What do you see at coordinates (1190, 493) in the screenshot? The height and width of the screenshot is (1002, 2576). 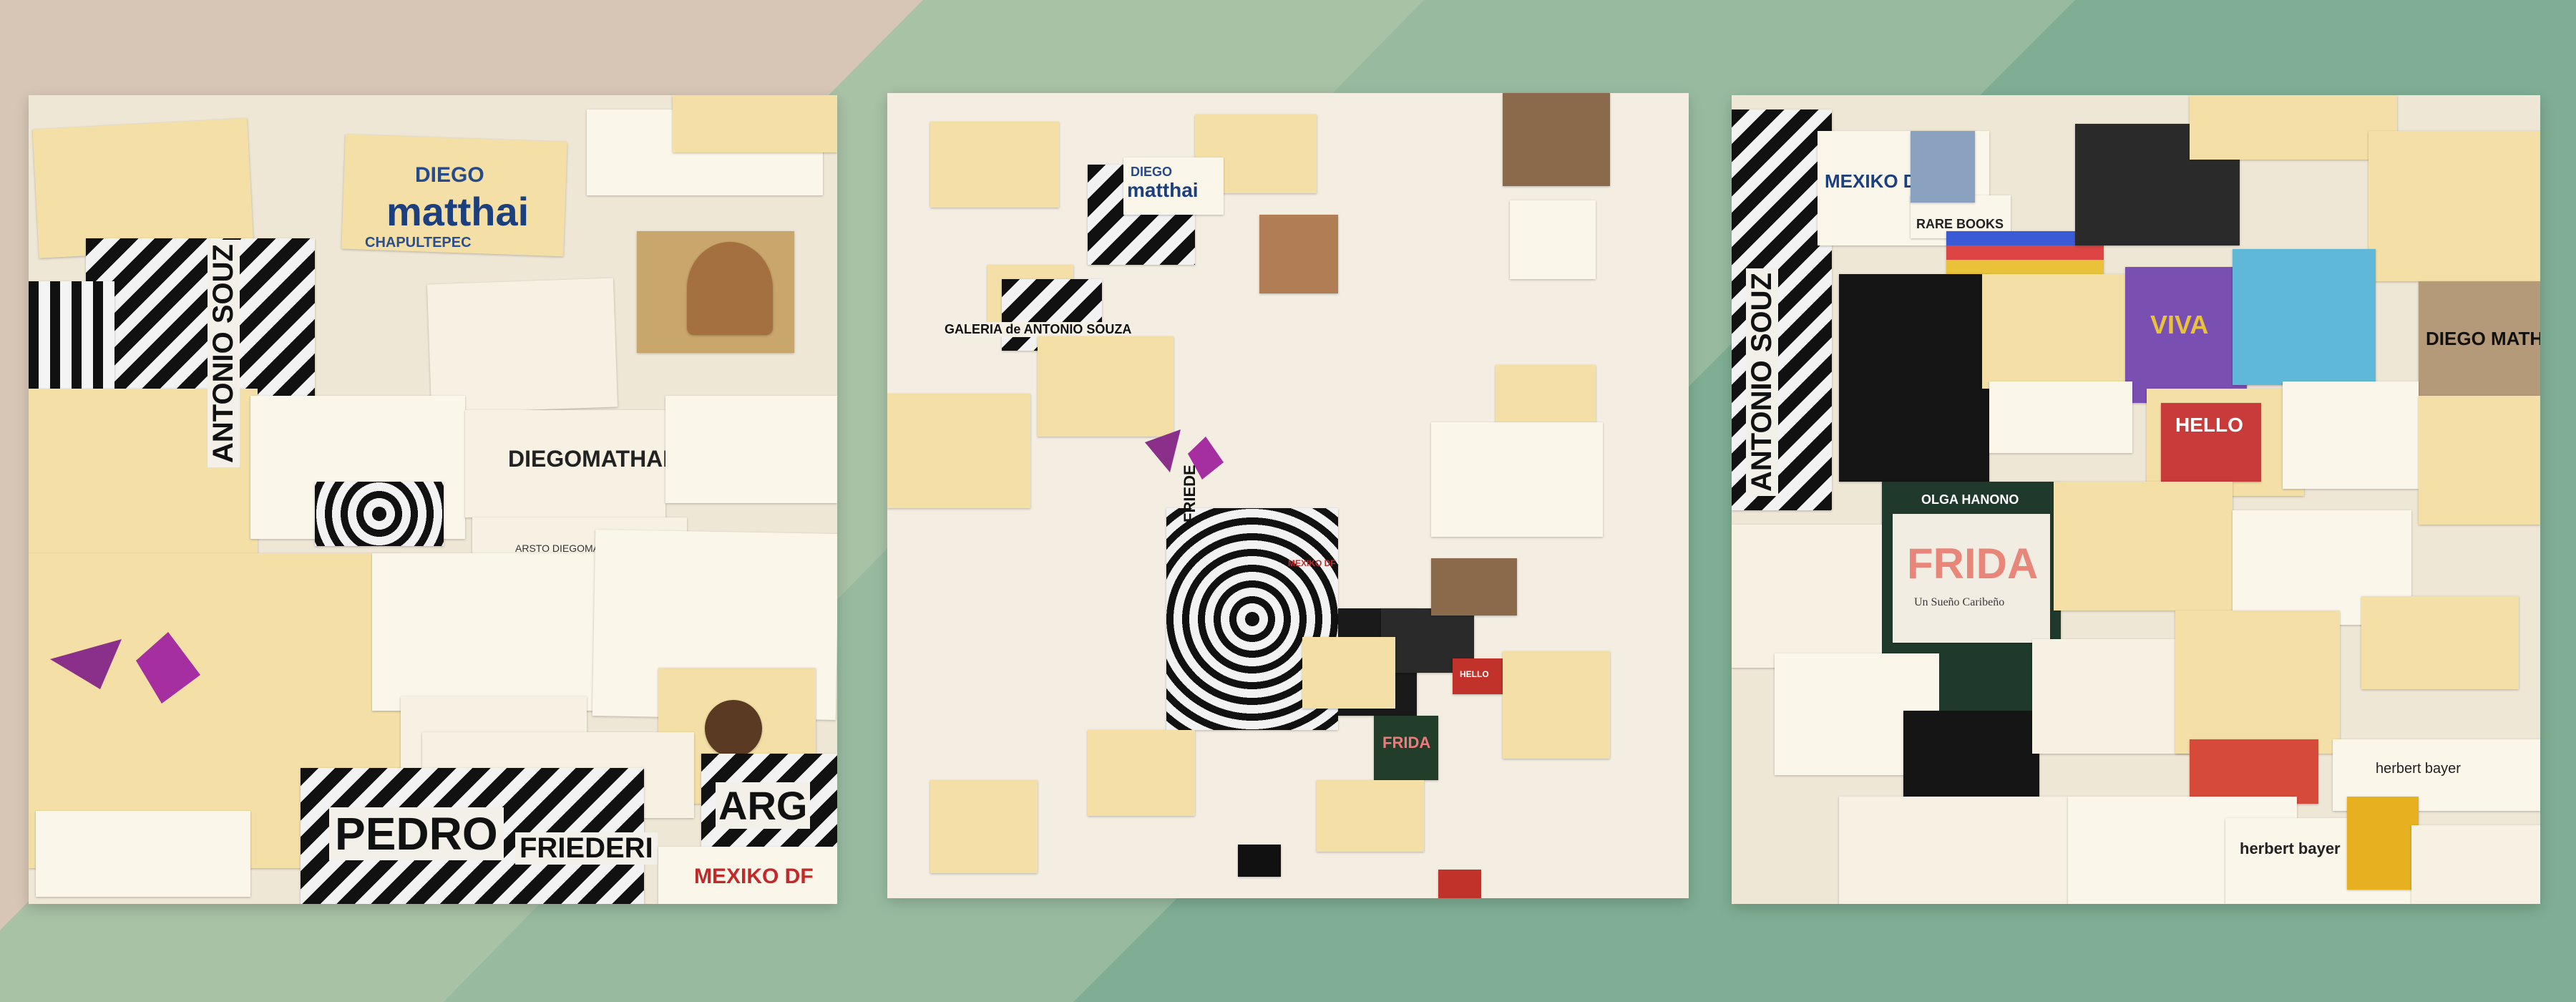 I see `friede-label: FRIEDE` at bounding box center [1190, 493].